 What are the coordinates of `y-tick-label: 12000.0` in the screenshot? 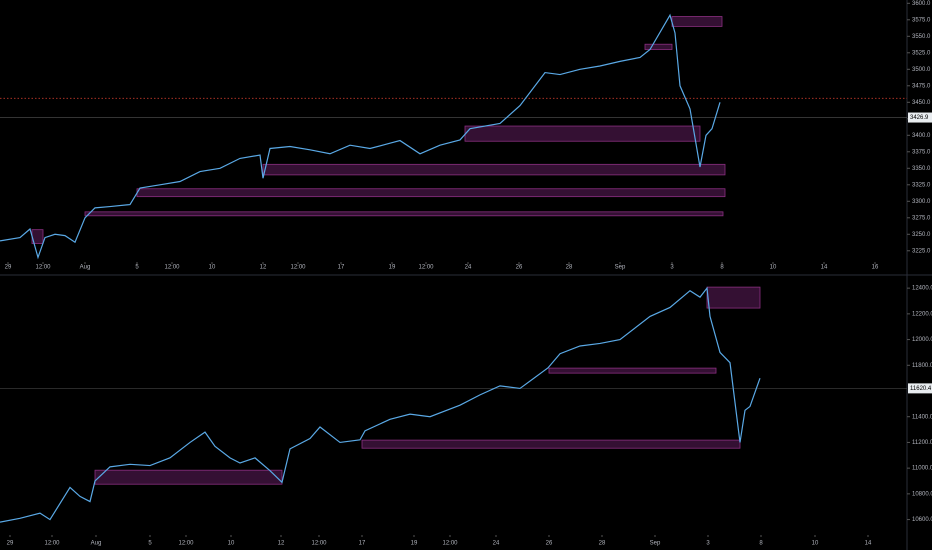 It's located at (922, 340).